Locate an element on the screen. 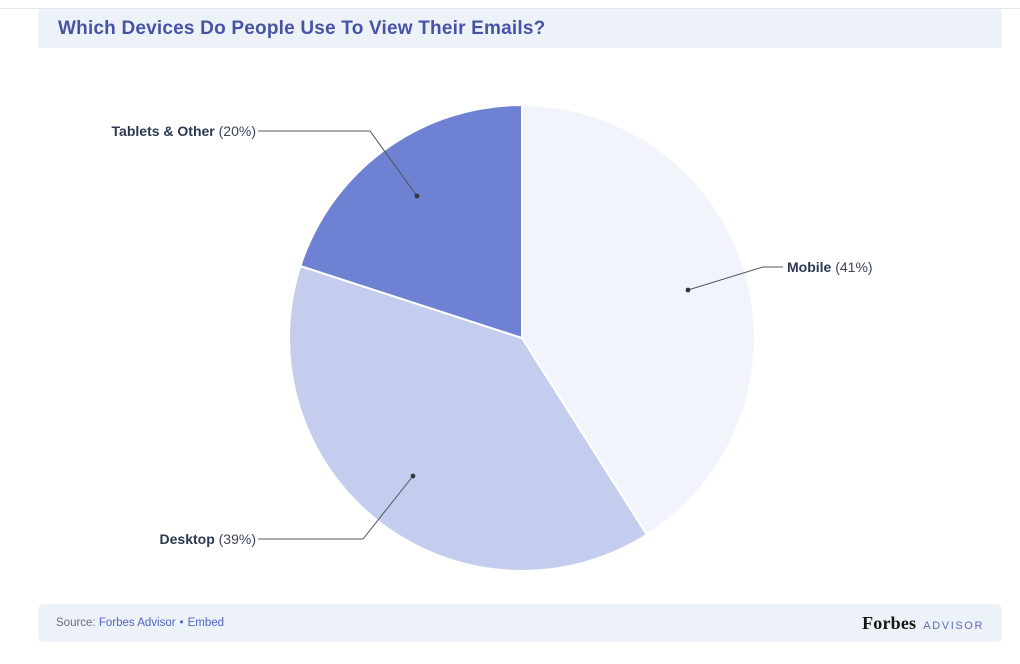  leader-line-tablets is located at coordinates (338, 163).